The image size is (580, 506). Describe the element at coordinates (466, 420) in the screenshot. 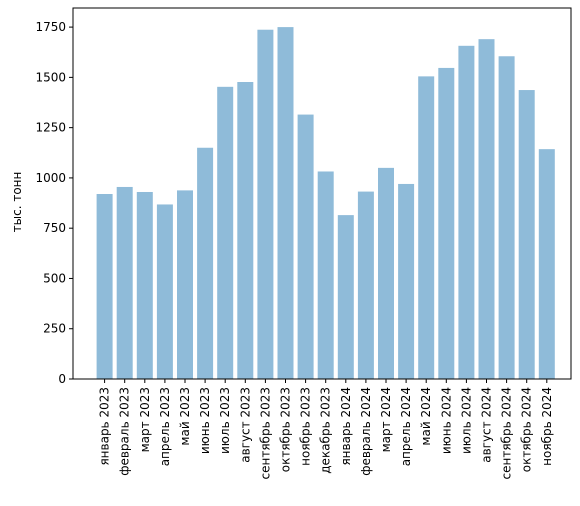

I see `x-tick-label: июль 2024` at that location.